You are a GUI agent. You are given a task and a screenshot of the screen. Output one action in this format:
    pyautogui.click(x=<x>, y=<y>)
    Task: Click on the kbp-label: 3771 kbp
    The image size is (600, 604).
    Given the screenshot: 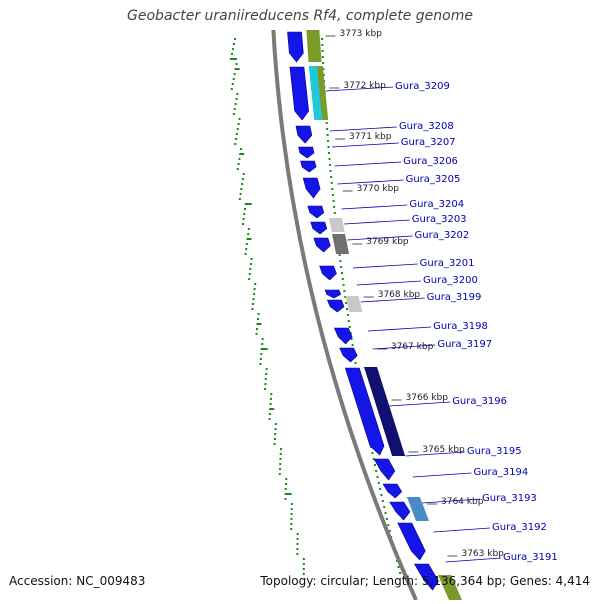 What is the action you would take?
    pyautogui.click(x=370, y=137)
    